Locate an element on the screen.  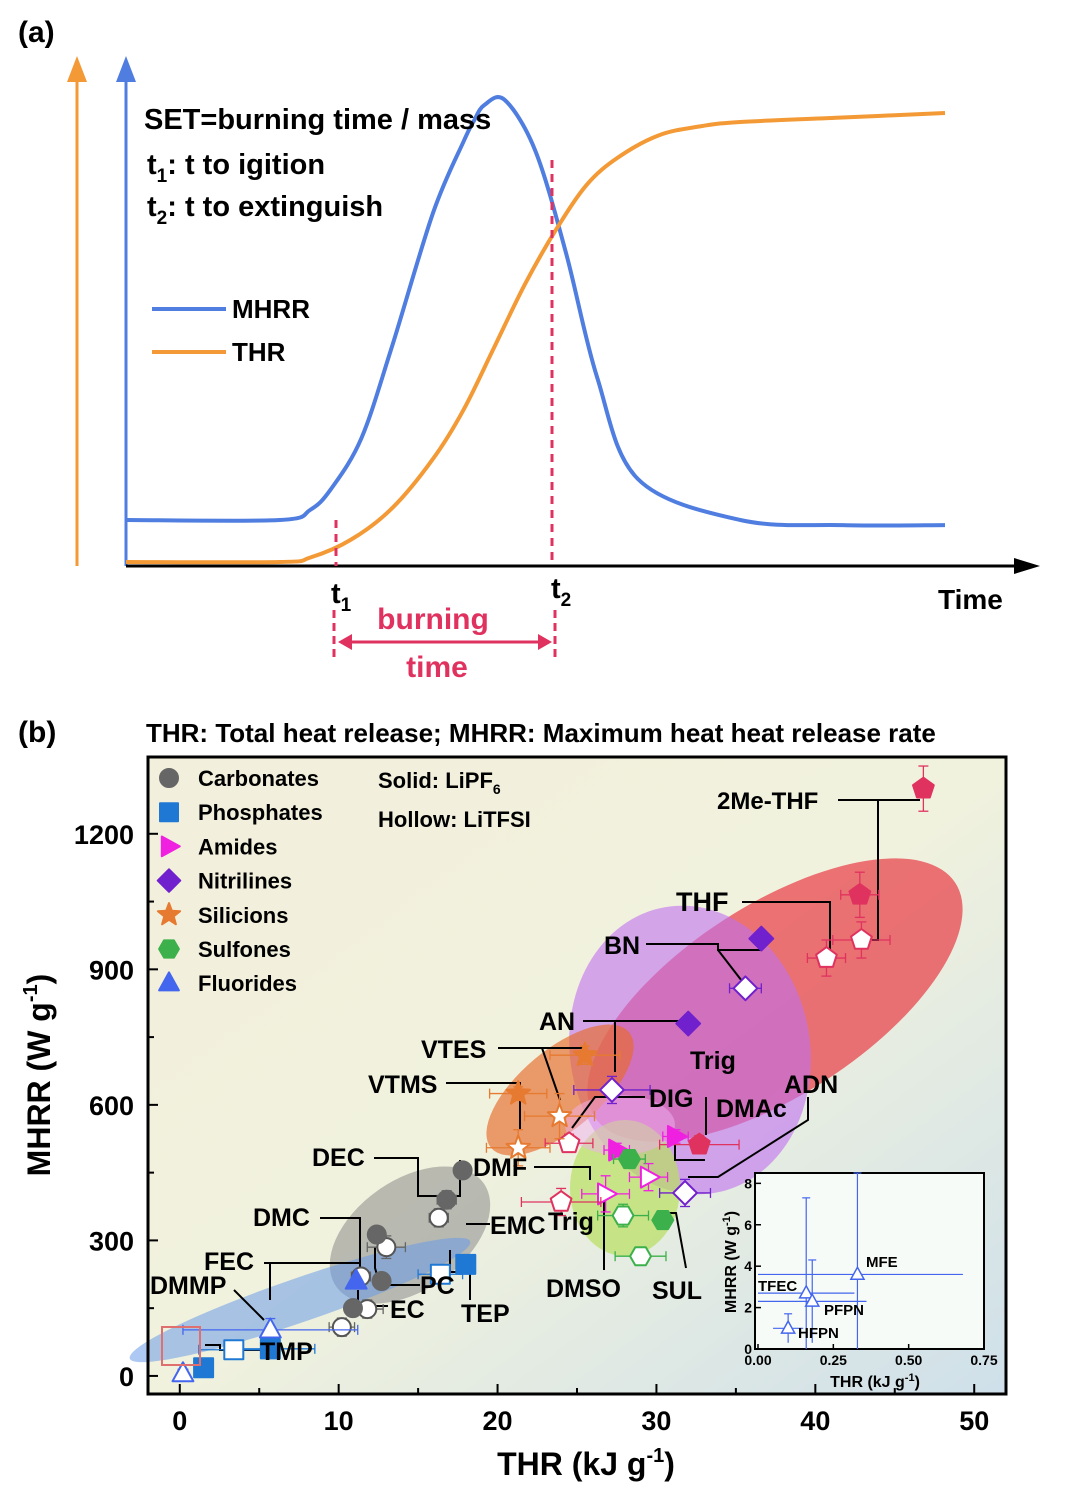
point-tep-hollow is located at coordinates (440, 1274).